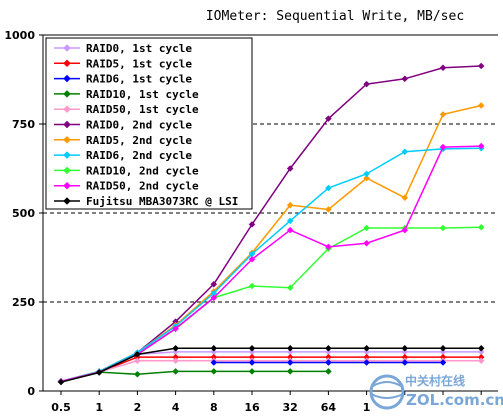 The width and height of the screenshot is (503, 419). I want to click on legend-item: RAID5, 2nd cycle, so click(123, 140).